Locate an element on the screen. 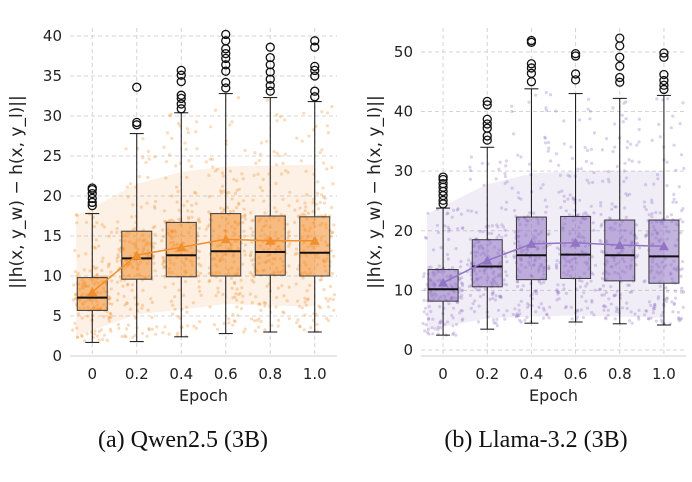 The image size is (692, 482). mean-marker is located at coordinates (136, 255).